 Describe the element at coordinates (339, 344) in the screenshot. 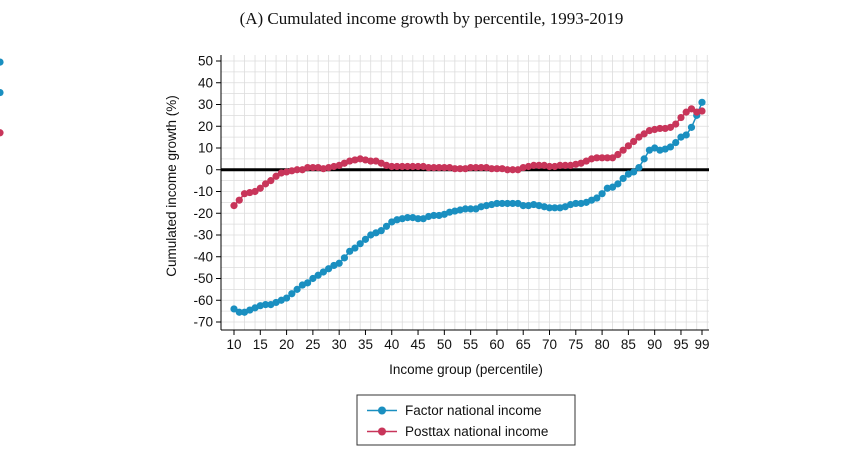

I see `x-tick-label: 30` at that location.